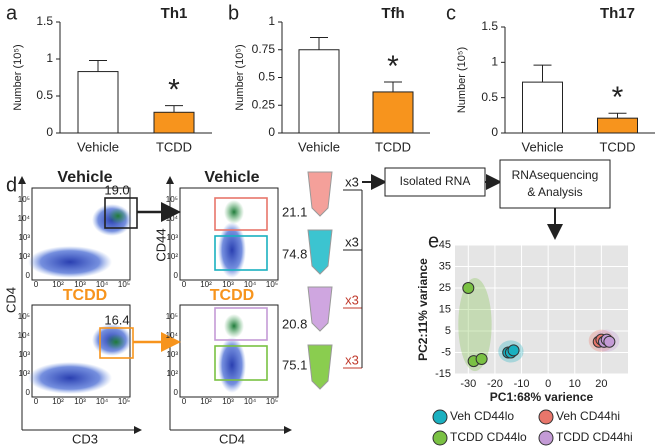 The height and width of the screenshot is (448, 659). Describe the element at coordinates (392, 13) in the screenshot. I see `chart-title: Tfh` at that location.